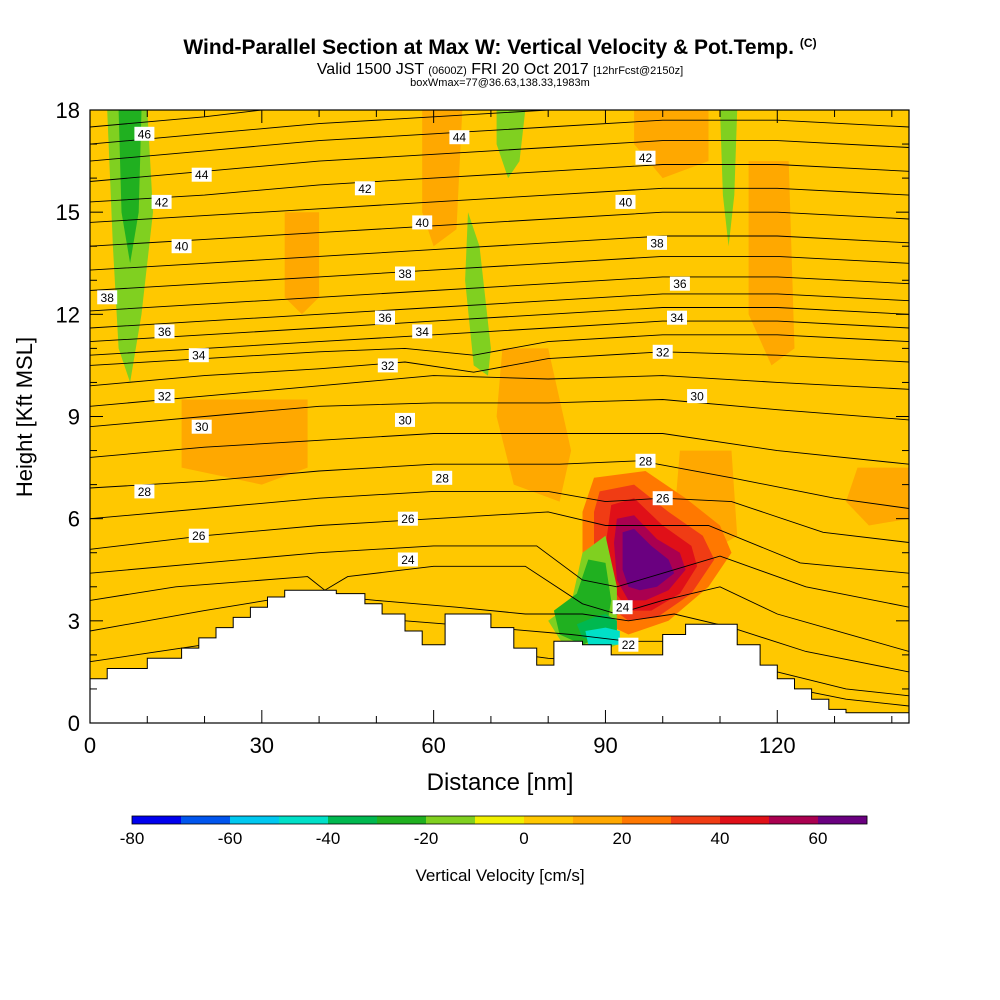 The height and width of the screenshot is (1000, 1000). What do you see at coordinates (499, 656) in the screenshot?
I see `terrain-layer` at bounding box center [499, 656].